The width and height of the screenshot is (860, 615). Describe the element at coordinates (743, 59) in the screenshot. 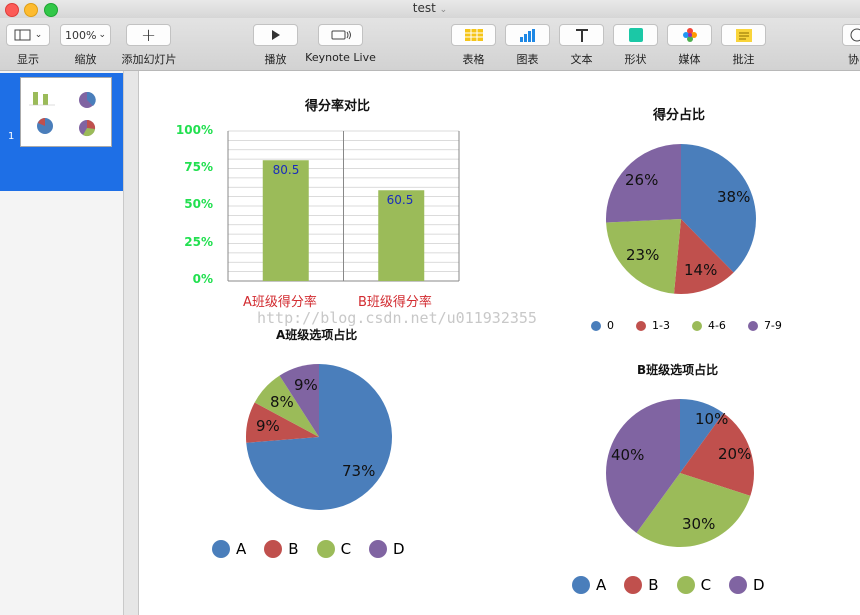

I see `comment-label: 批注` at that location.